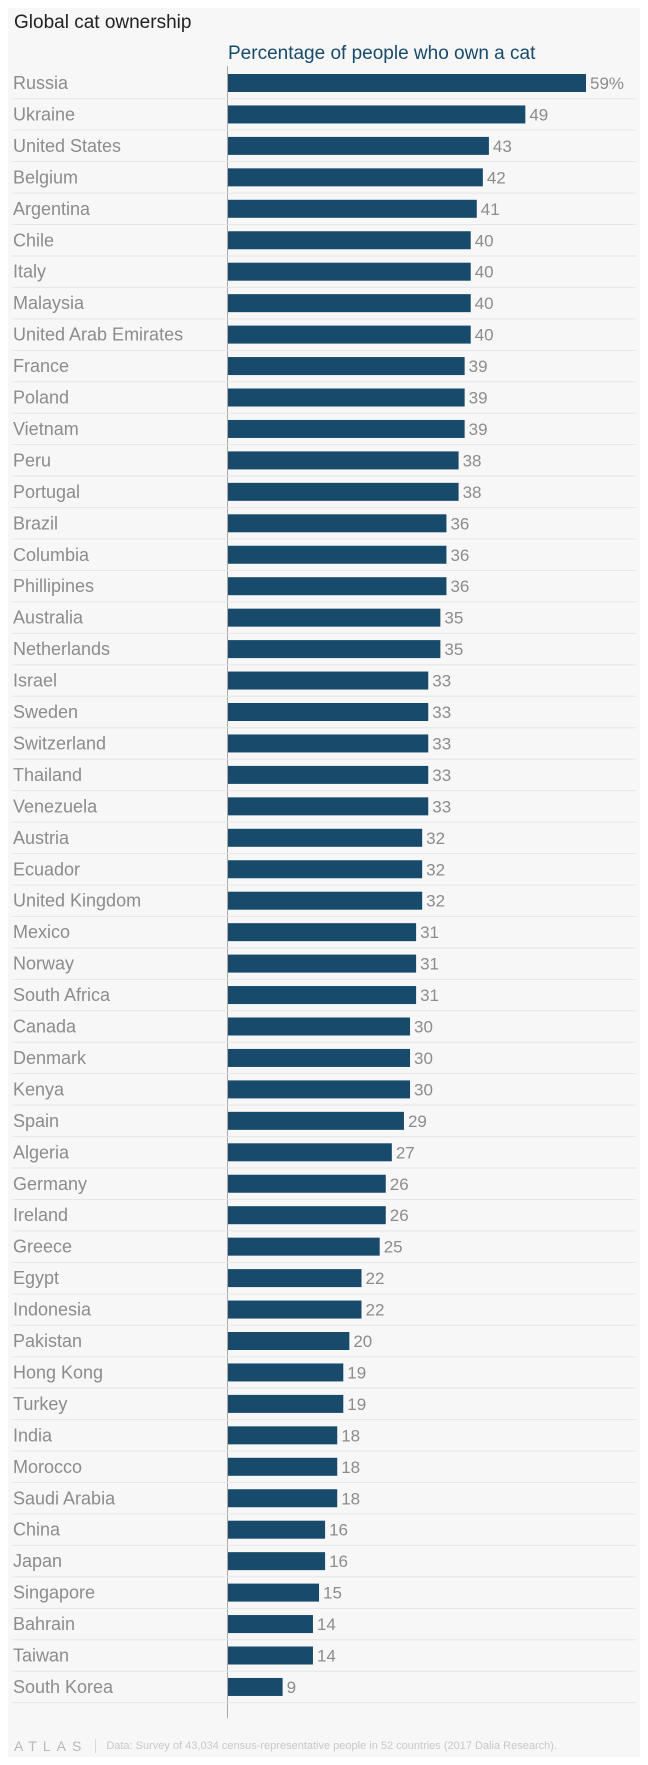 Image resolution: width=648 pixels, height=1765 pixels. Describe the element at coordinates (538, 114) in the screenshot. I see `value-label: 49` at that location.